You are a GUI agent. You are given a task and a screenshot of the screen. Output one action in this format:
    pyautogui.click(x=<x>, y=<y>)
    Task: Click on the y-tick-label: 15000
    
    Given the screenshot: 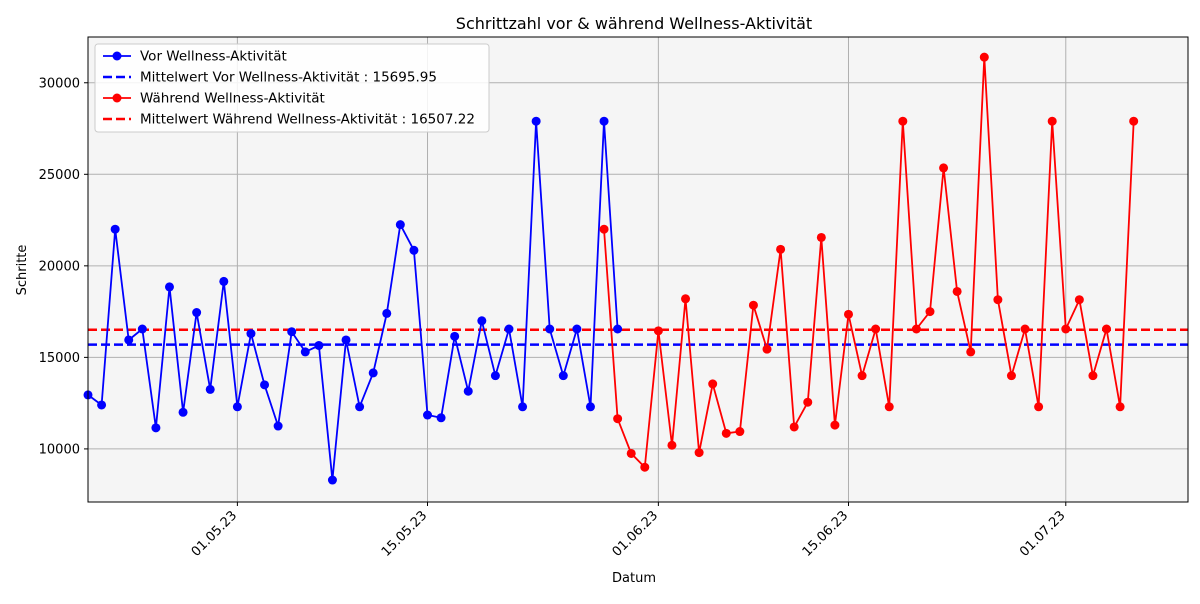 What is the action you would take?
    pyautogui.click(x=59, y=358)
    